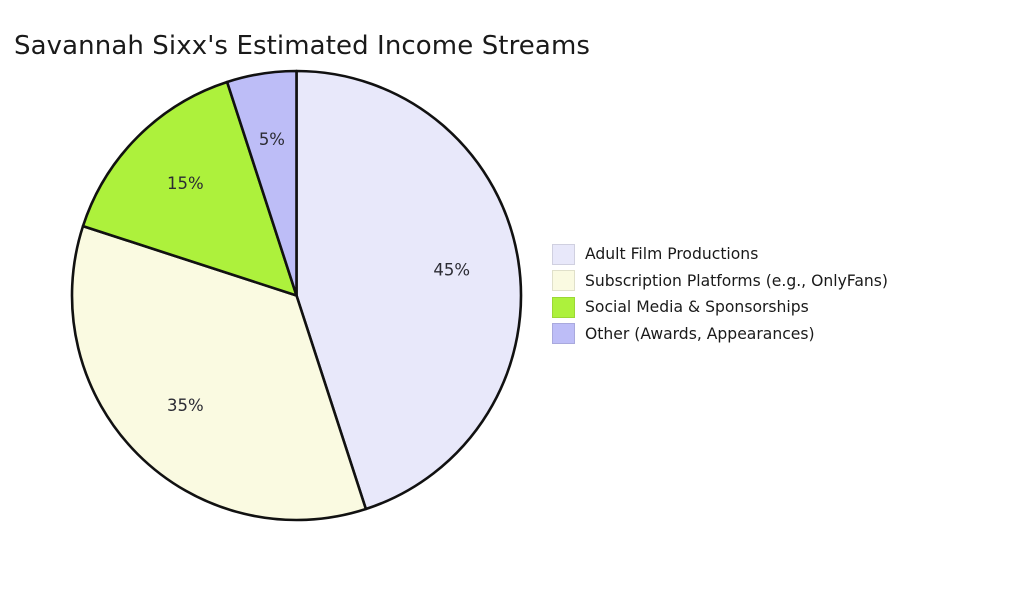  I want to click on legend-item: Social Media & Sponsorships, so click(762, 307).